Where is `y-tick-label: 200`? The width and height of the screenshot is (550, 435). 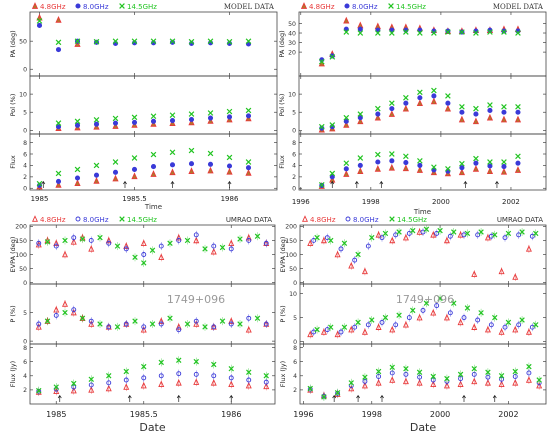
y-tick-label: 200 is located at coordinates (291, 227).